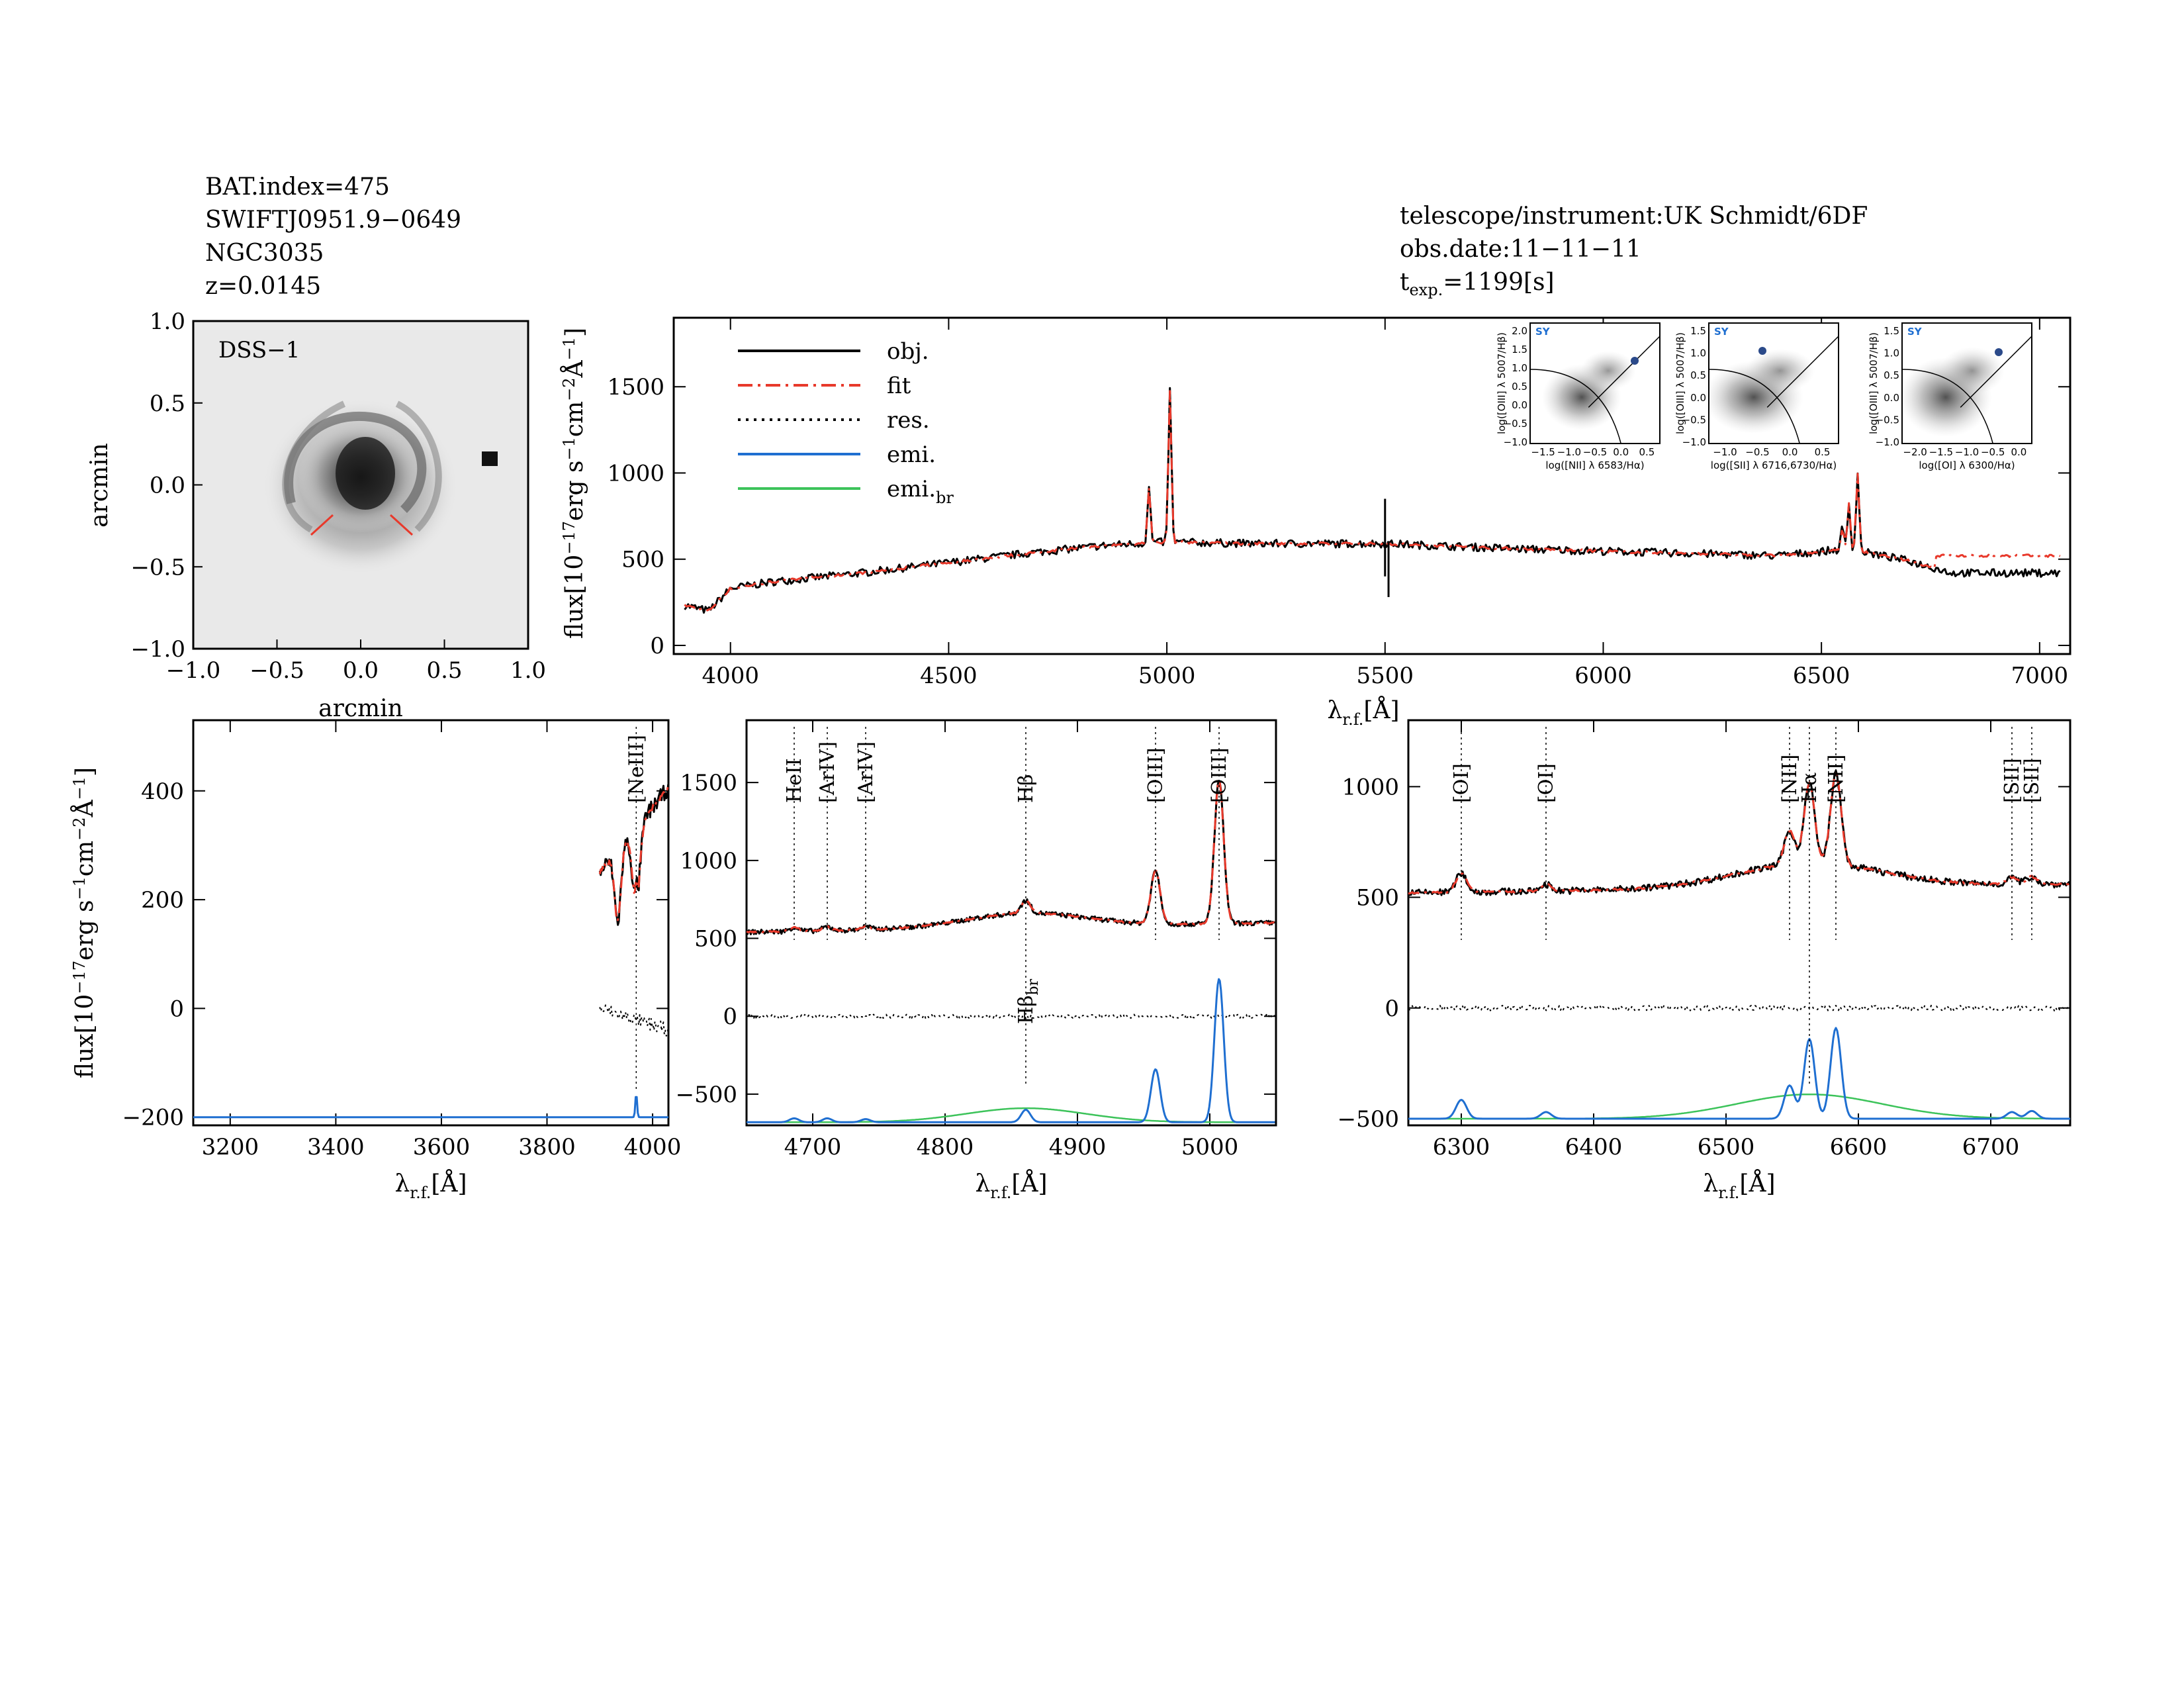  What do you see at coordinates (827, 772) in the screenshot?
I see `line-label: [ArIV]` at bounding box center [827, 772].